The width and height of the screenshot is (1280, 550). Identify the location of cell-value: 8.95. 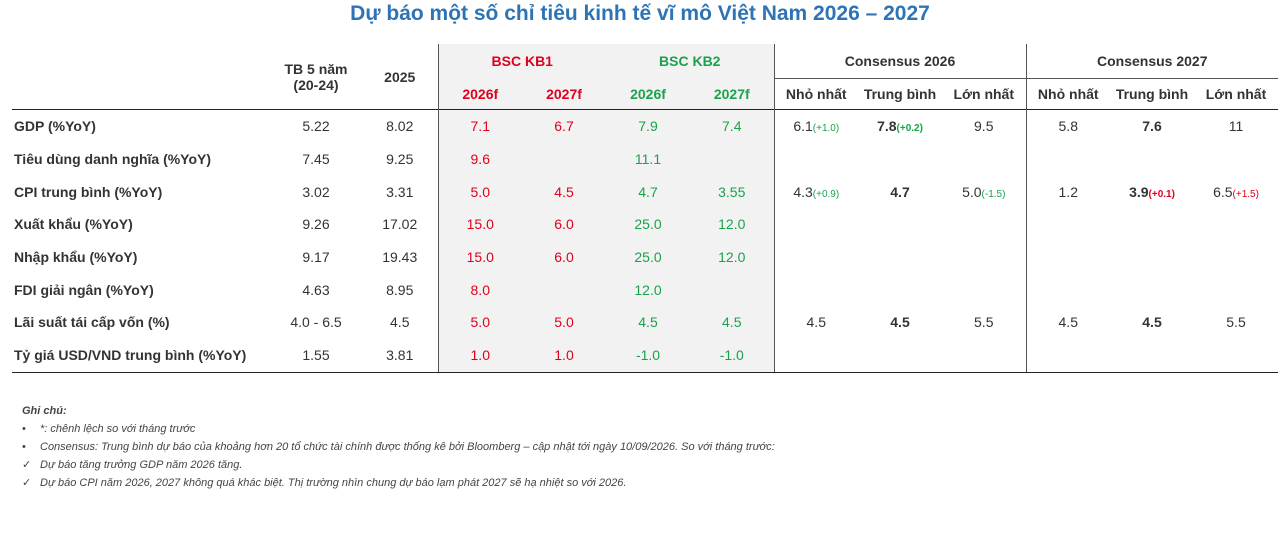
(400, 289).